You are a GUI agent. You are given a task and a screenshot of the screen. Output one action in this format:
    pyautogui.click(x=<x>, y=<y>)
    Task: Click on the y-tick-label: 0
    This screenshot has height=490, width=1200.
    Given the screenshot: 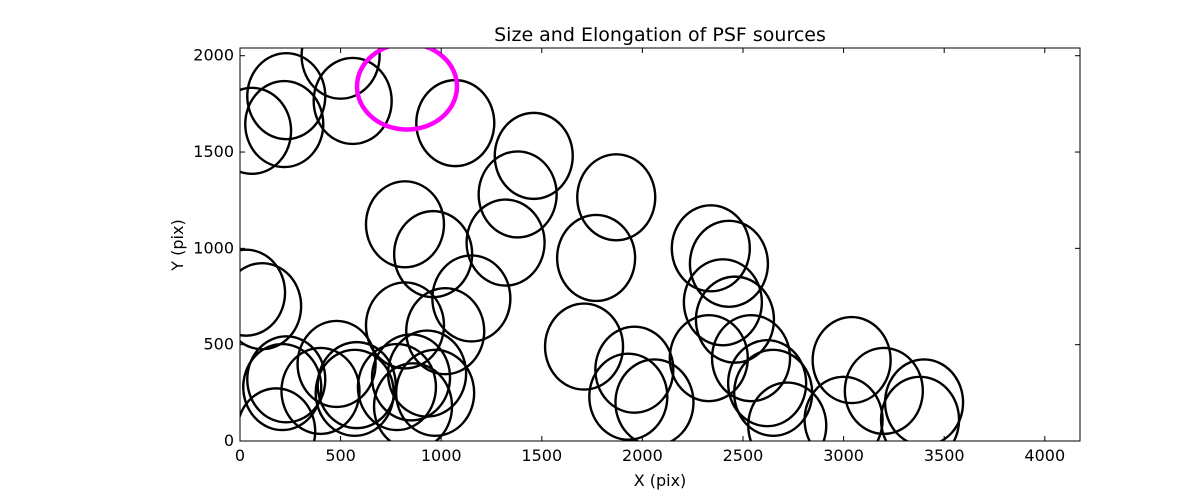 What is the action you would take?
    pyautogui.click(x=229, y=440)
    